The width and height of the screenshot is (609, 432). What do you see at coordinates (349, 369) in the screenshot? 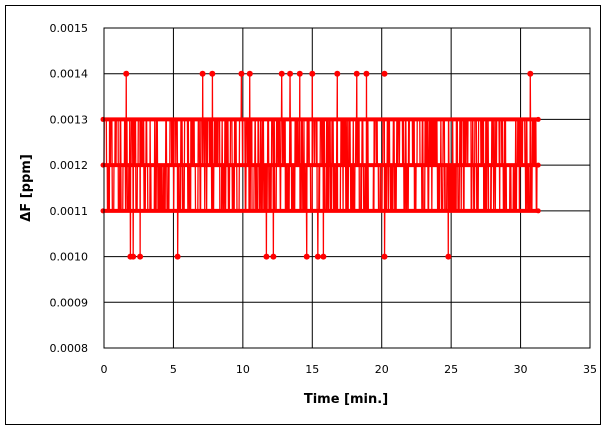
I see `x-axis-ticks: 0 5 10 15 20 25 30 35` at bounding box center [349, 369].